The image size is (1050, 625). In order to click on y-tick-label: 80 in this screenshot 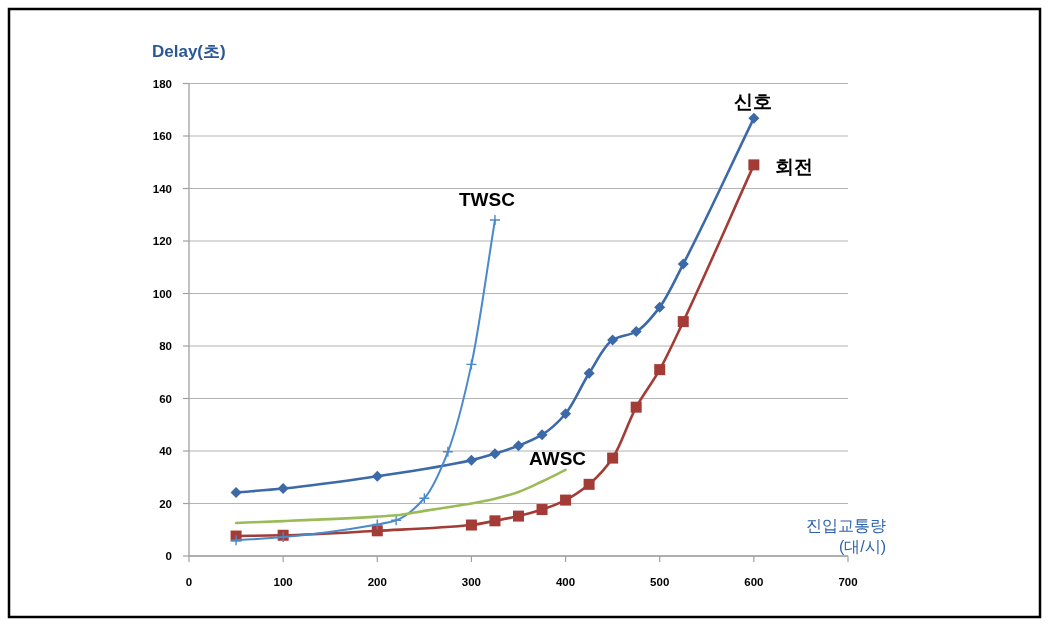, I will do `click(165, 346)`.